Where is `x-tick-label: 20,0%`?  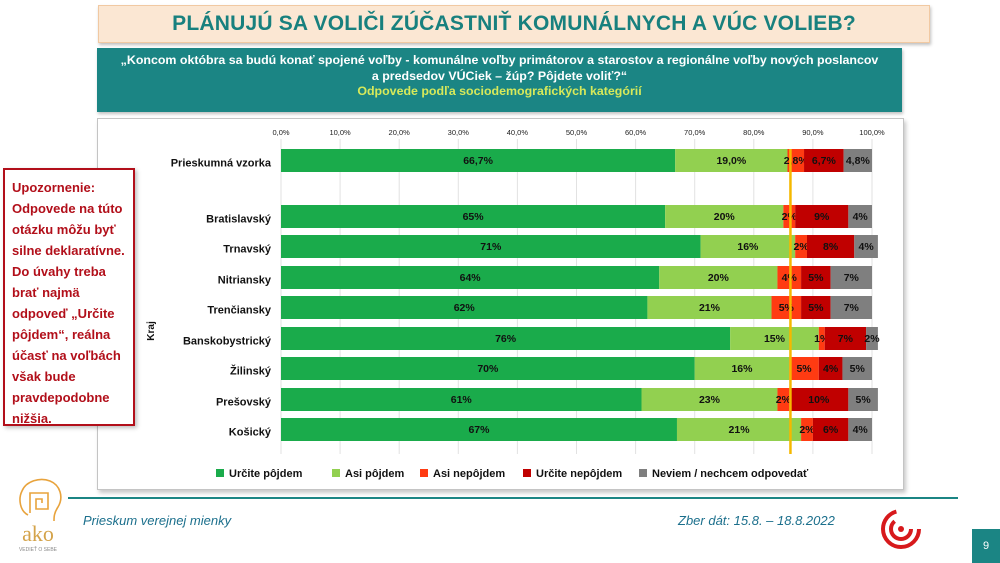 x-tick-label: 20,0% is located at coordinates (400, 132).